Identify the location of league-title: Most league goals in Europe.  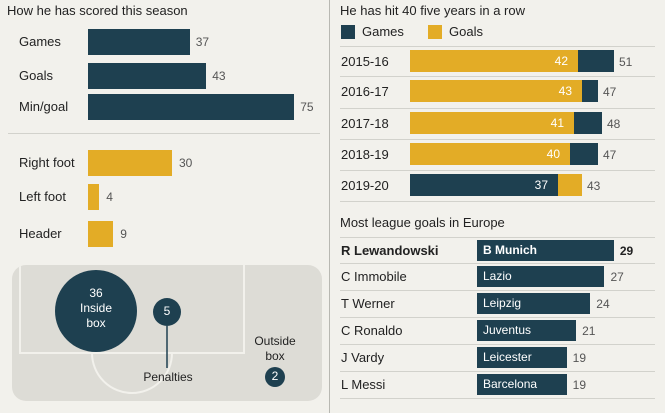
(422, 222).